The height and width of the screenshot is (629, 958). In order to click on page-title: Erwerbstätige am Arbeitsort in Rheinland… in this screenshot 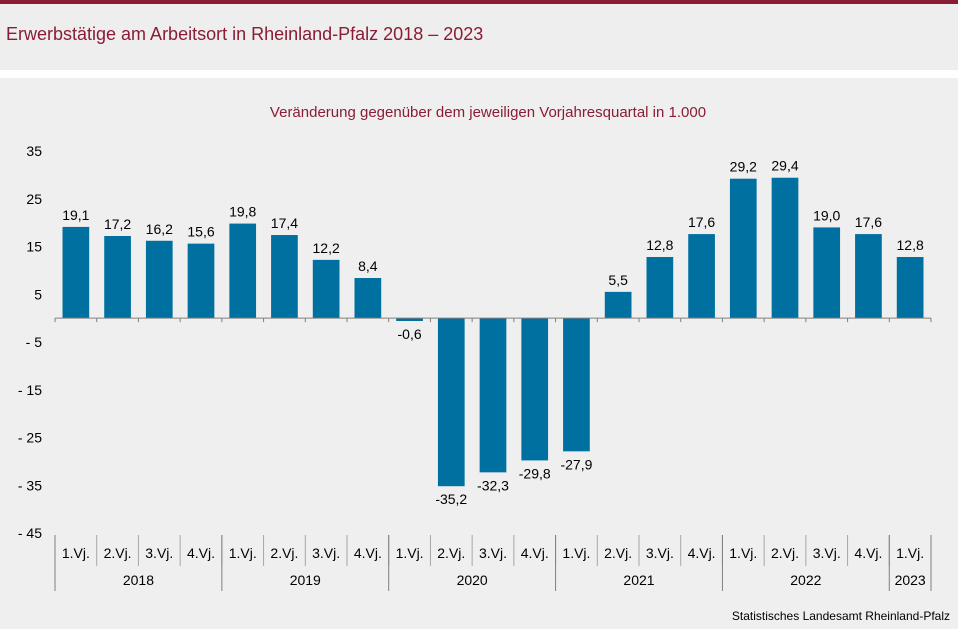, I will do `click(245, 34)`.